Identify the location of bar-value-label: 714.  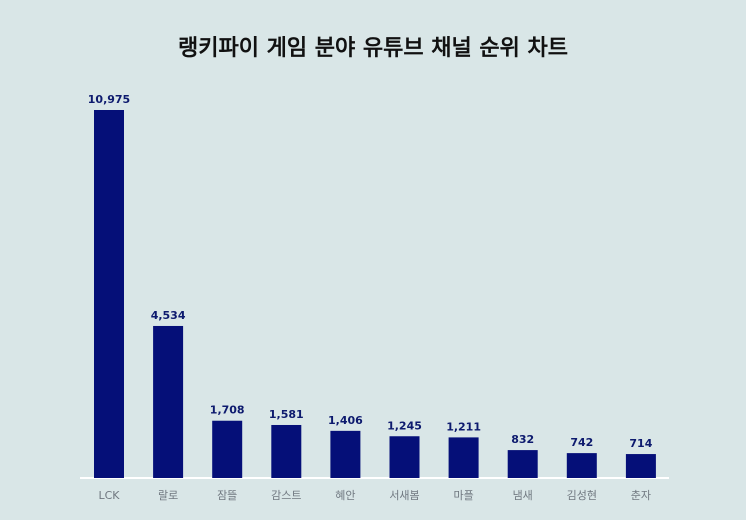
(640, 443).